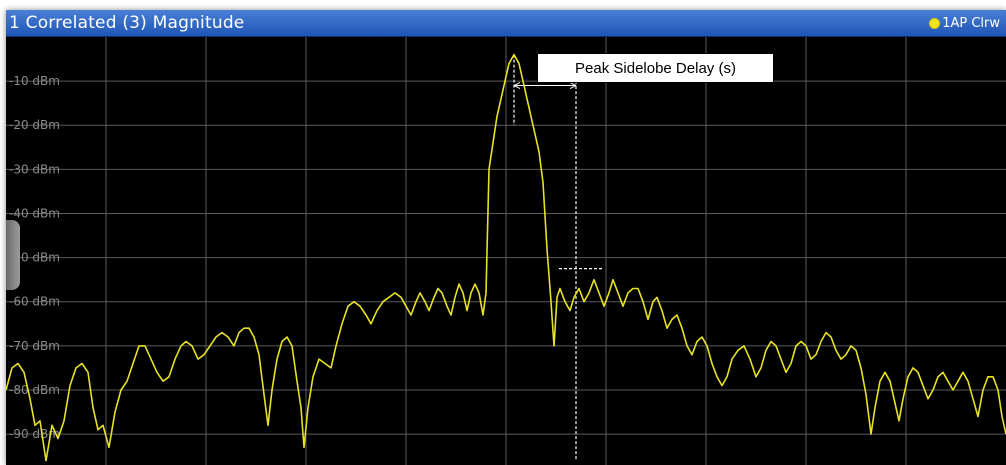 This screenshot has width=1006, height=465. I want to click on y-tick-label: -50 dBm, so click(34, 258).